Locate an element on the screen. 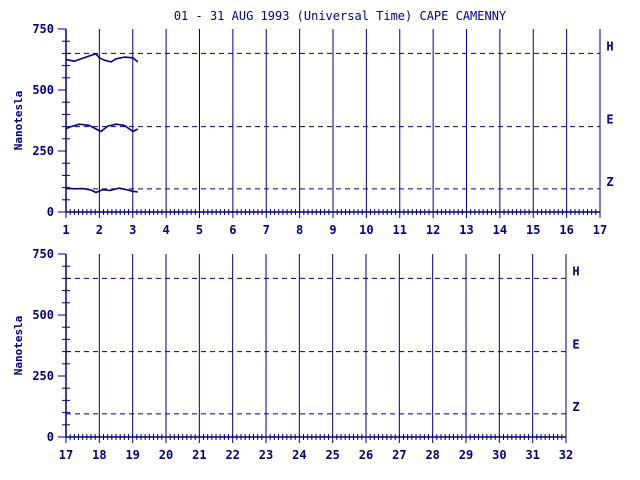  x-tick-label: 29 is located at coordinates (466, 455).